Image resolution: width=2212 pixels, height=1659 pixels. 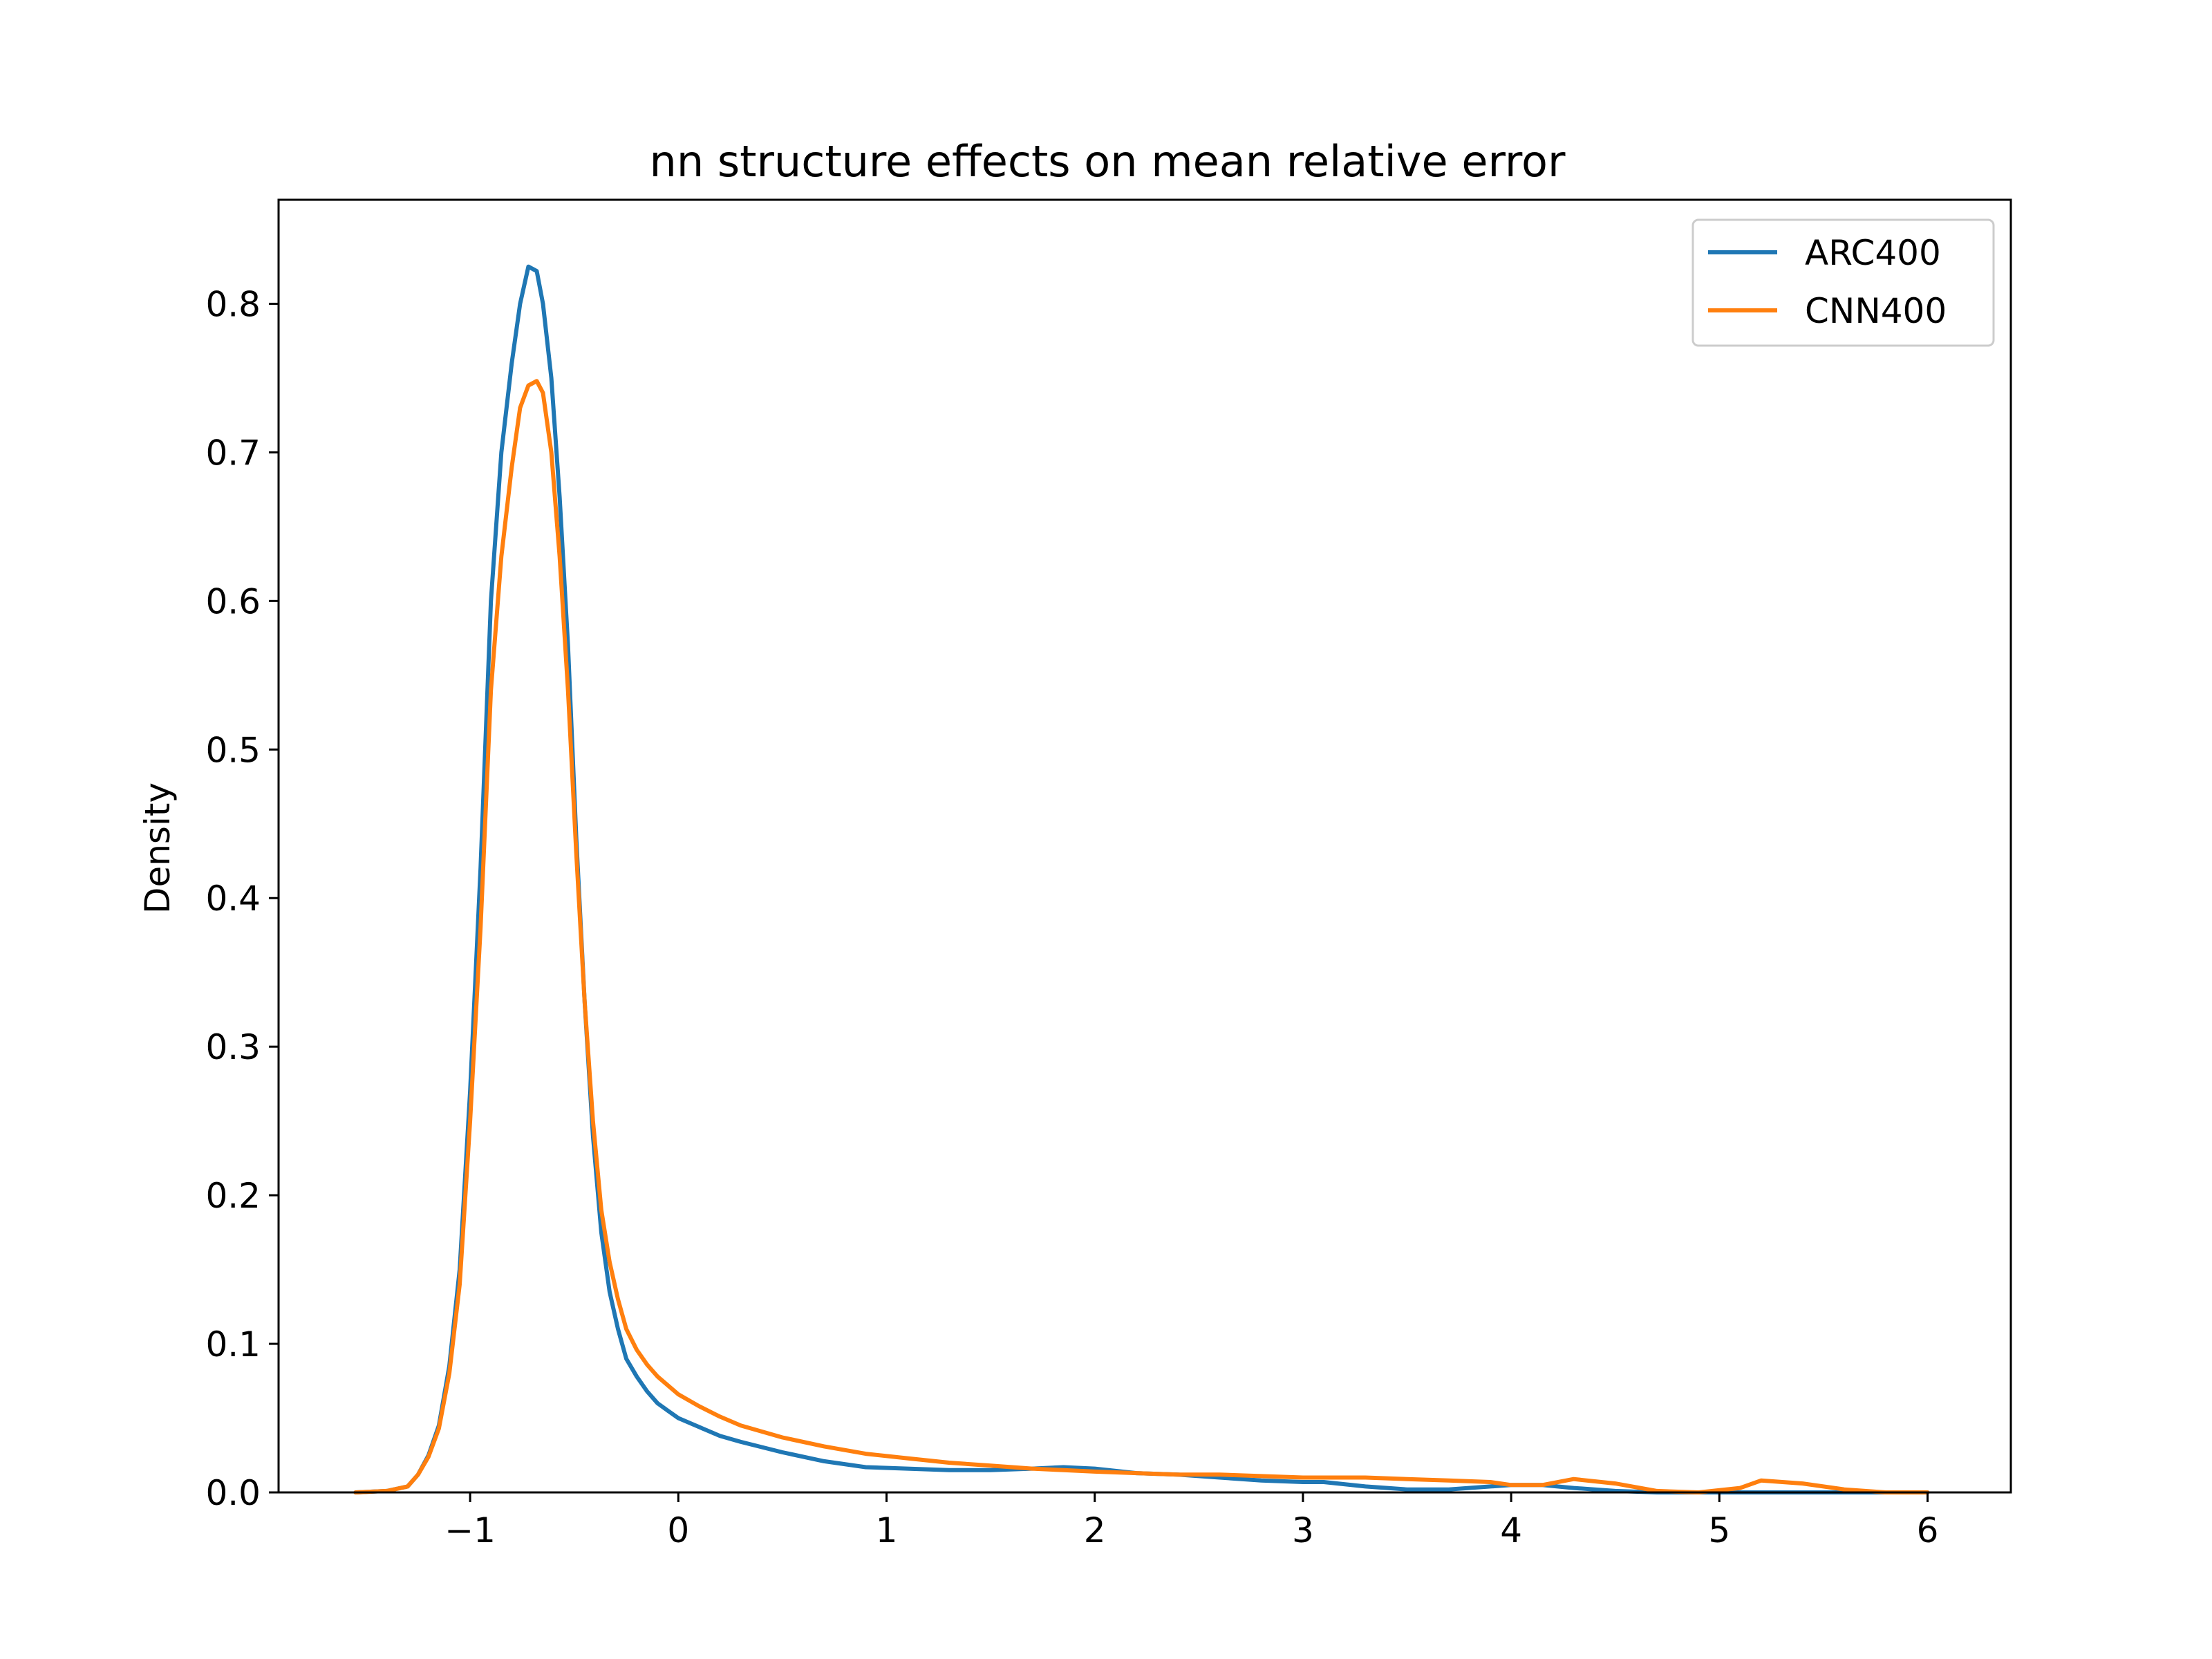 I want to click on y-tick-label: 0.6, so click(x=233, y=601).